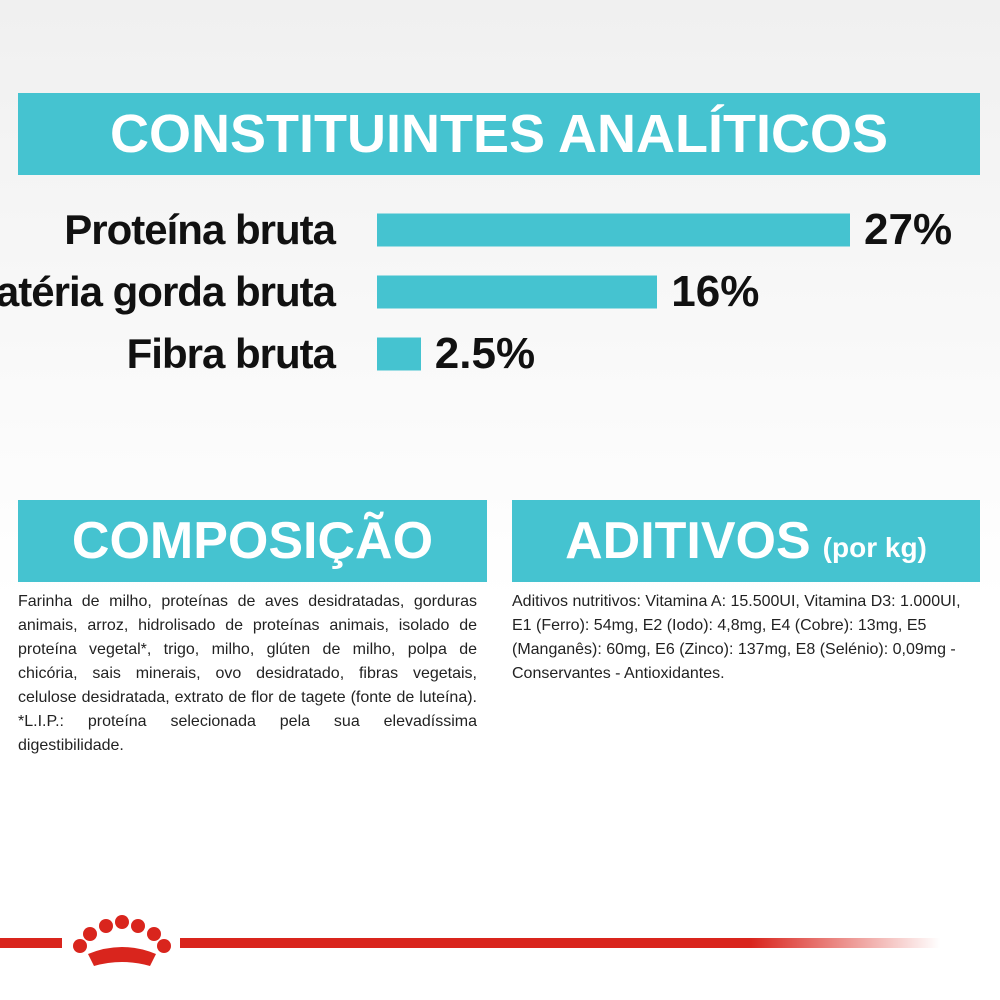  Describe the element at coordinates (499, 134) in the screenshot. I see `chart-title: CONSTITUINTES ANALÍTICOS` at that location.